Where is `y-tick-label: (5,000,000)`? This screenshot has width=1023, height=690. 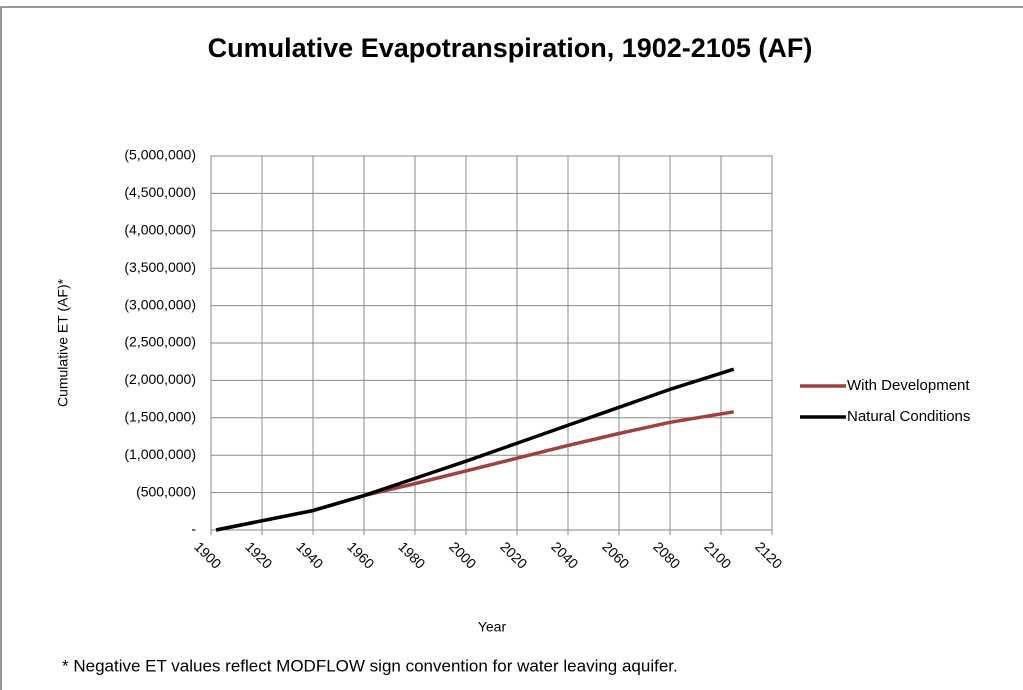
y-tick-label: (5,000,000) is located at coordinates (160, 155).